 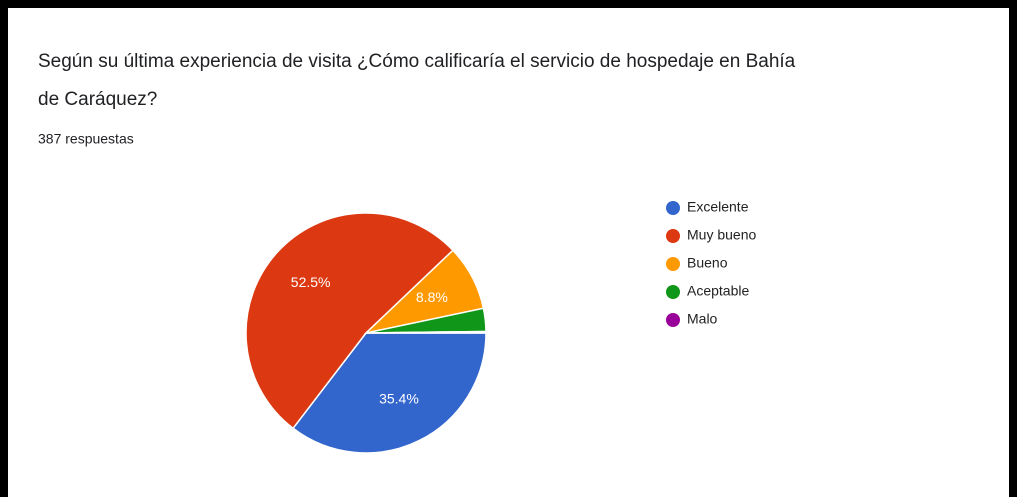 I want to click on title-line: de Caráquez?, so click(x=97, y=99).